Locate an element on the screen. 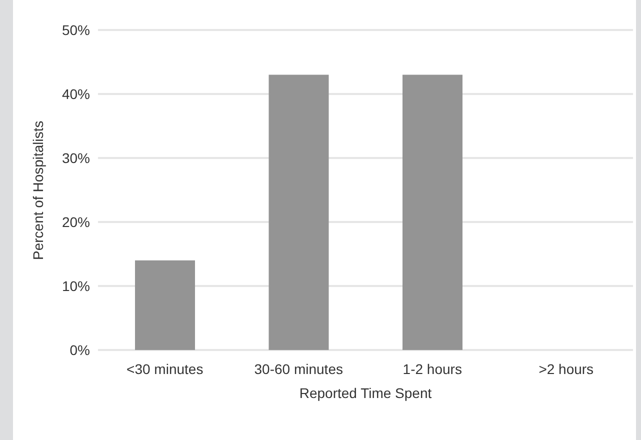 The height and width of the screenshot is (440, 641). x-axis-title: Reported Time Spent is located at coordinates (365, 393).